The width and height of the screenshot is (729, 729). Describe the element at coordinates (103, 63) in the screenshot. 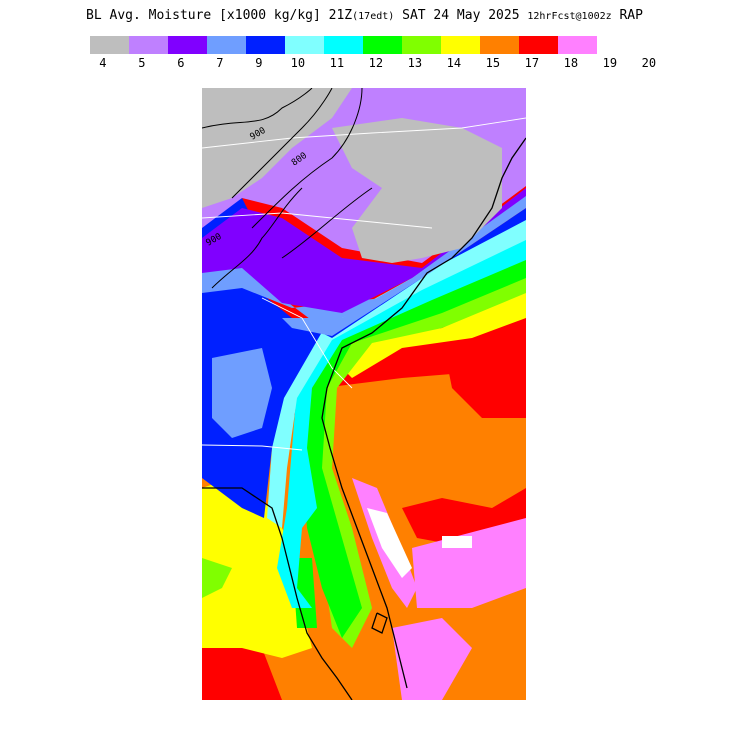

I see `legend-label-4: 4` at that location.